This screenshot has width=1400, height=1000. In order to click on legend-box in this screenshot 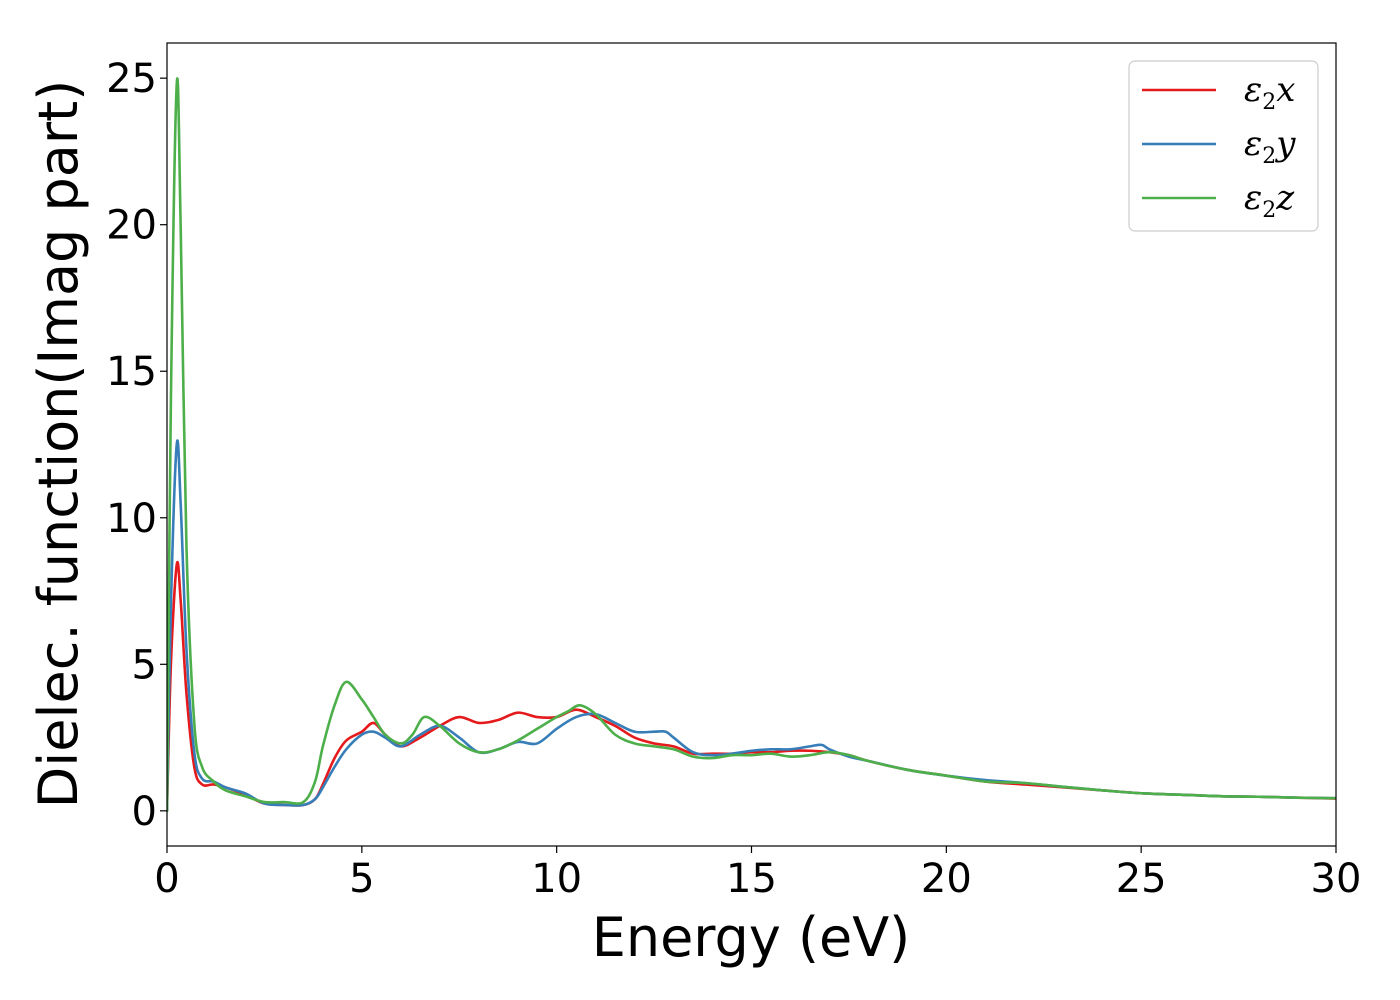, I will do `click(1223, 146)`.